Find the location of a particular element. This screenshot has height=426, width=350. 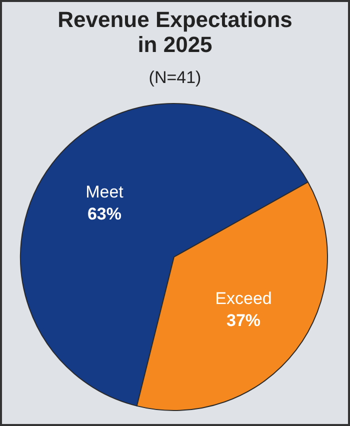

chart-subtitle: (N=41) is located at coordinates (175, 78).